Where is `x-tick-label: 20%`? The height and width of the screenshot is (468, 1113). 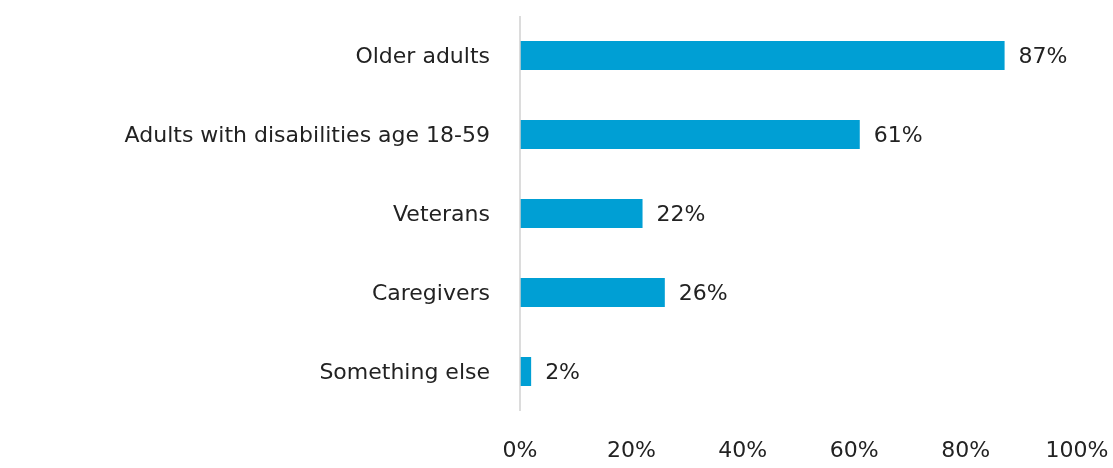
x-tick-label: 20% is located at coordinates (631, 449).